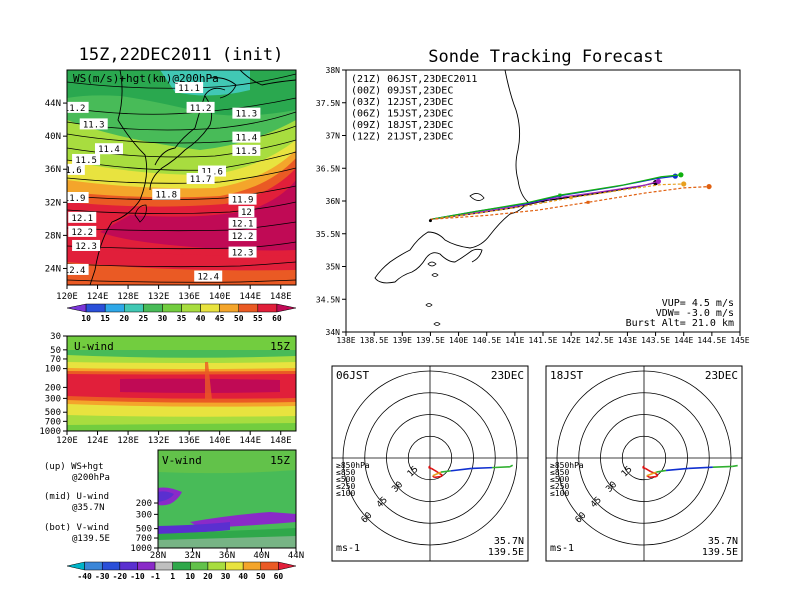  I want to click on u-y-tick-label: 300, so click(53, 399).